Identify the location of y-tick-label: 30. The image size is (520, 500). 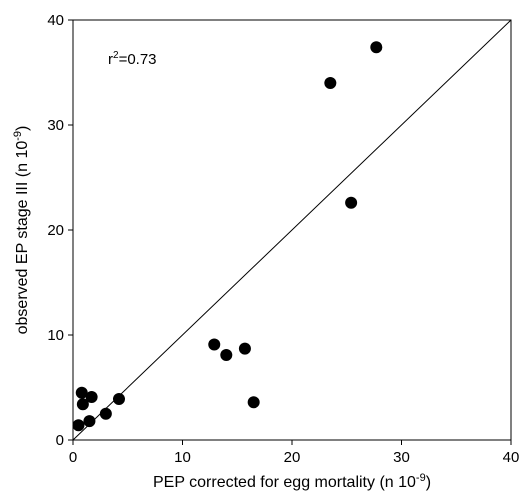
(55, 125).